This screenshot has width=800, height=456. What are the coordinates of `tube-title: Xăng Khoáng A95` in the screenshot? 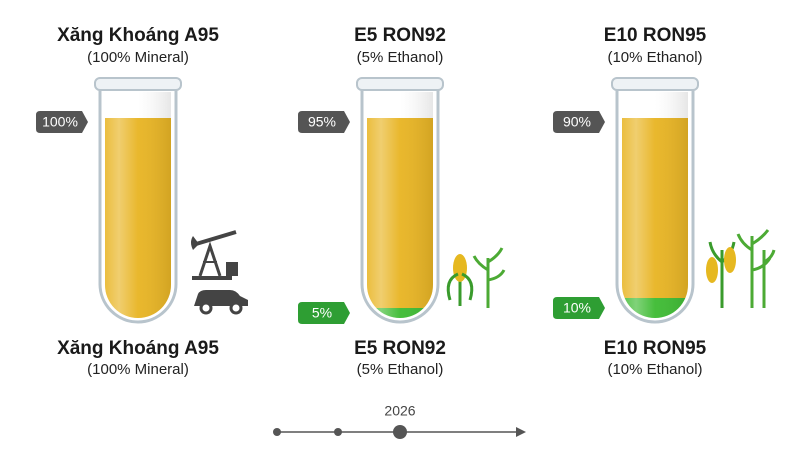 It's located at (138, 35).